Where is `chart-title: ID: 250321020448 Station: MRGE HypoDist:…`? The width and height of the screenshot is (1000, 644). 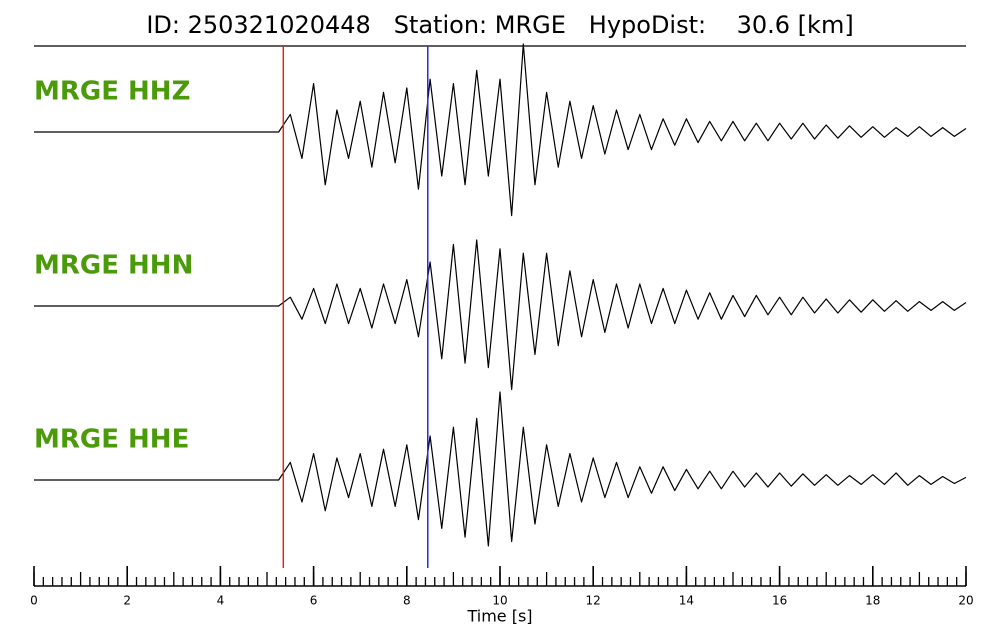
chart-title: ID: 250321020448 Station: MRGE HypoDist:… is located at coordinates (499, 25).